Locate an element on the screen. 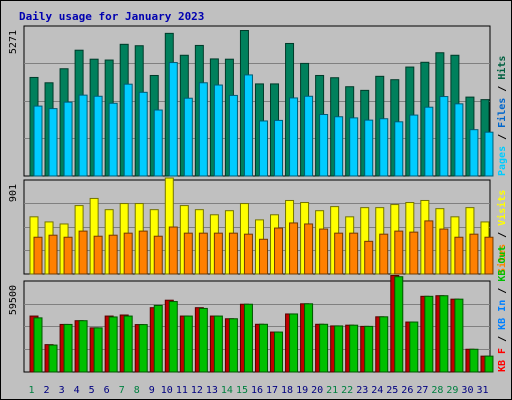  x-tick-label: 17 is located at coordinates (272, 390).